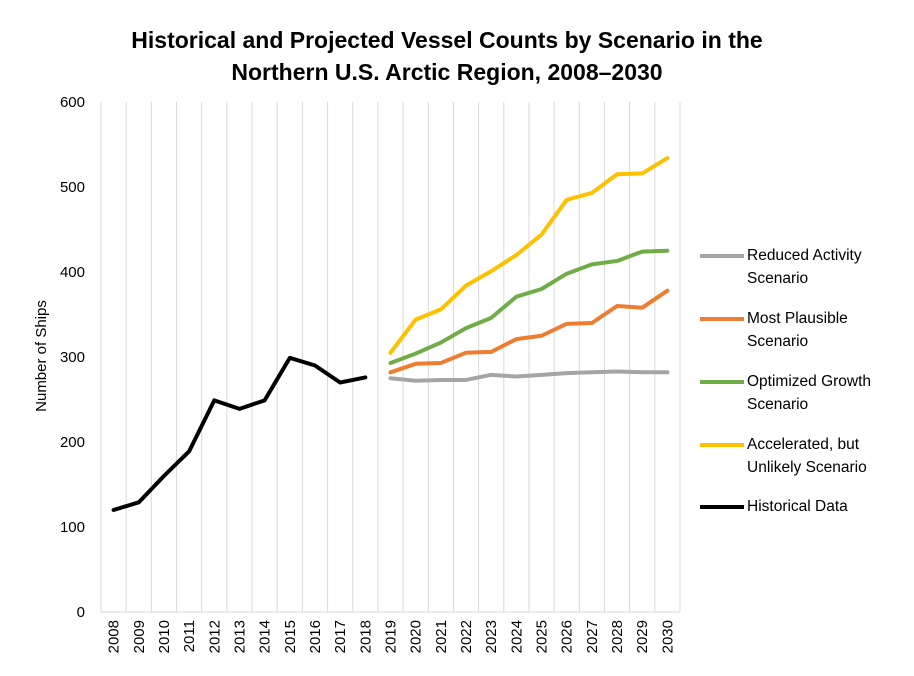 This screenshot has width=914, height=676. What do you see at coordinates (441, 636) in the screenshot?
I see `x-tick-label: 2021` at bounding box center [441, 636].